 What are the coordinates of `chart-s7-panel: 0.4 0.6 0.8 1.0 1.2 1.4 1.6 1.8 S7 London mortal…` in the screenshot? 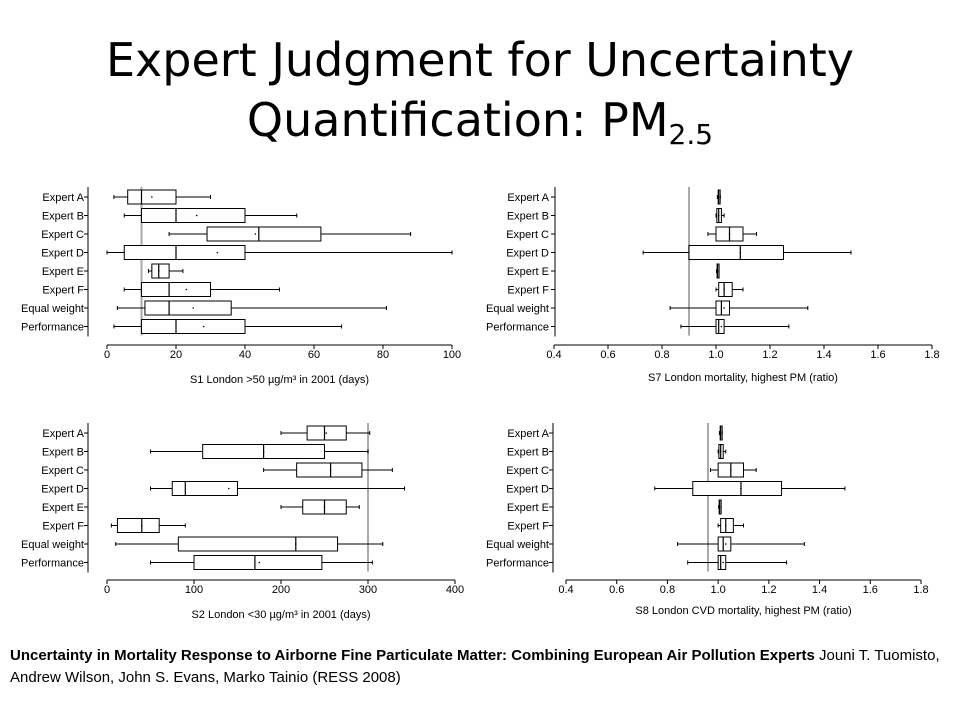 It's located at (710, 289).